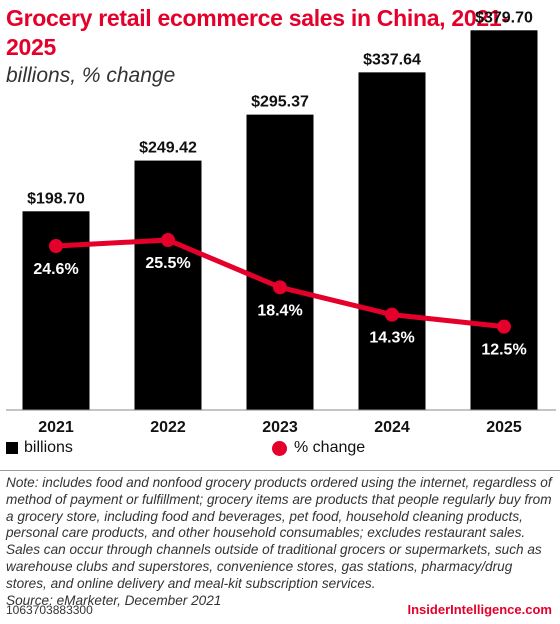  What do you see at coordinates (280, 102) in the screenshot?
I see `bar-label-2023: $295.37` at bounding box center [280, 102].